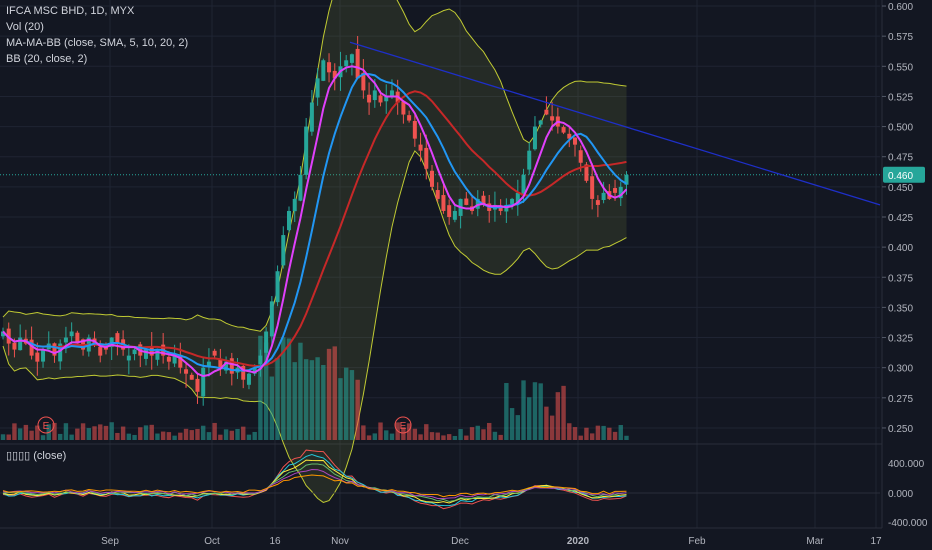  What do you see at coordinates (340, 541) in the screenshot?
I see `x-tick-label: Nov` at bounding box center [340, 541].